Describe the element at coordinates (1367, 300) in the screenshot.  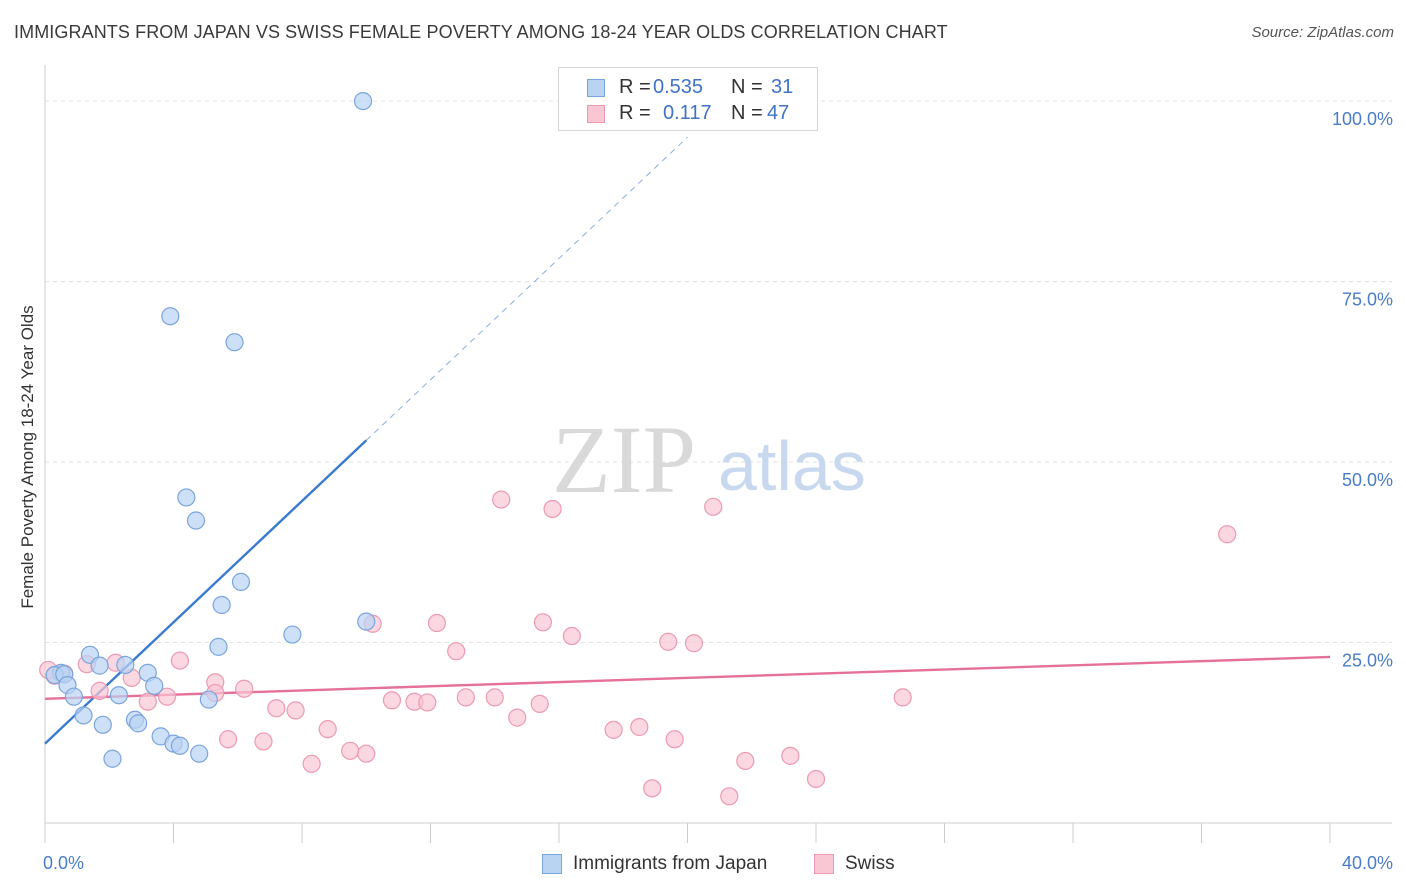
I see `y-tick-label: 75.0%` at that location.